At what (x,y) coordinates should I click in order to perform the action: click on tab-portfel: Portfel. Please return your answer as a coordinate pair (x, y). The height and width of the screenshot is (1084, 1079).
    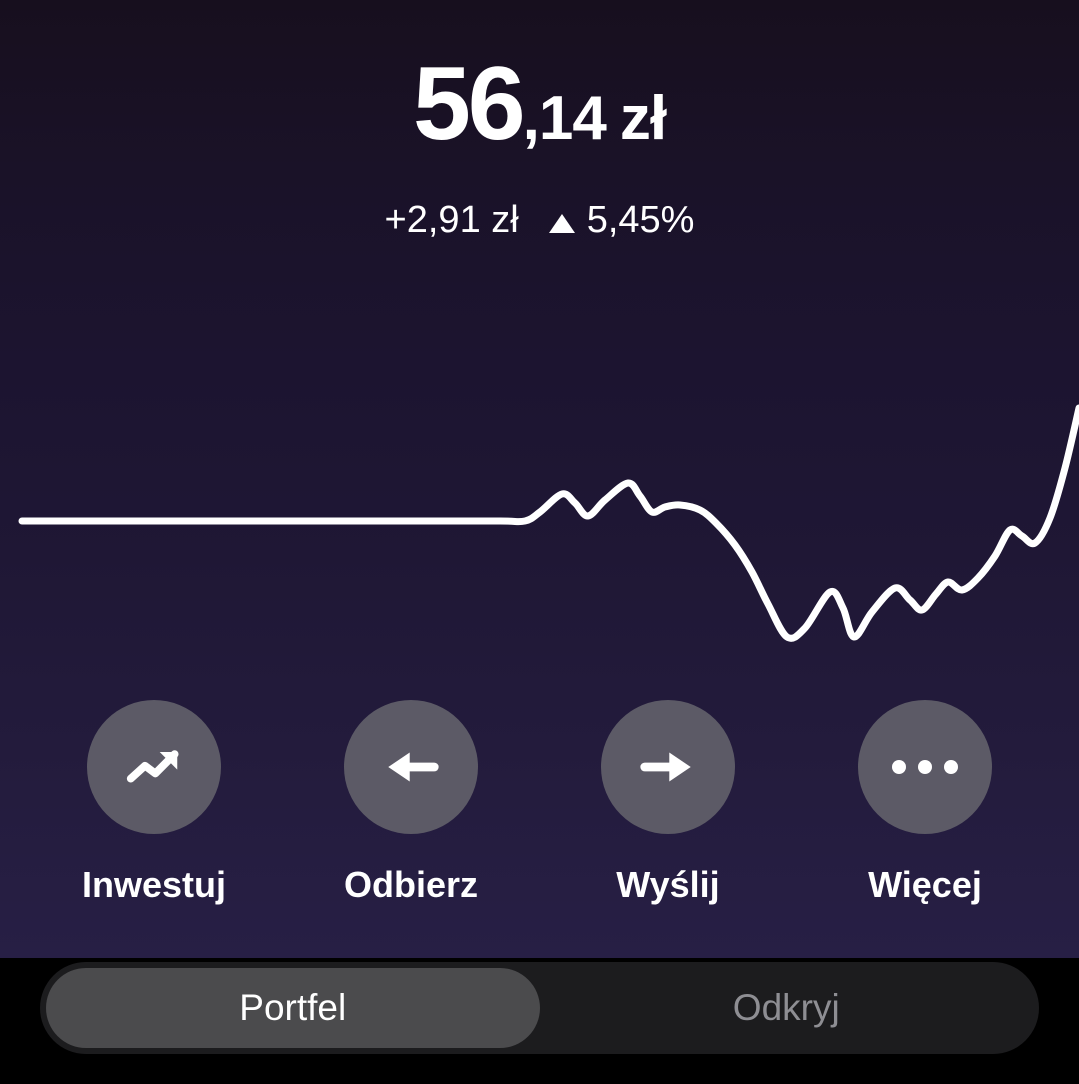
    Looking at the image, I should click on (293, 1008).